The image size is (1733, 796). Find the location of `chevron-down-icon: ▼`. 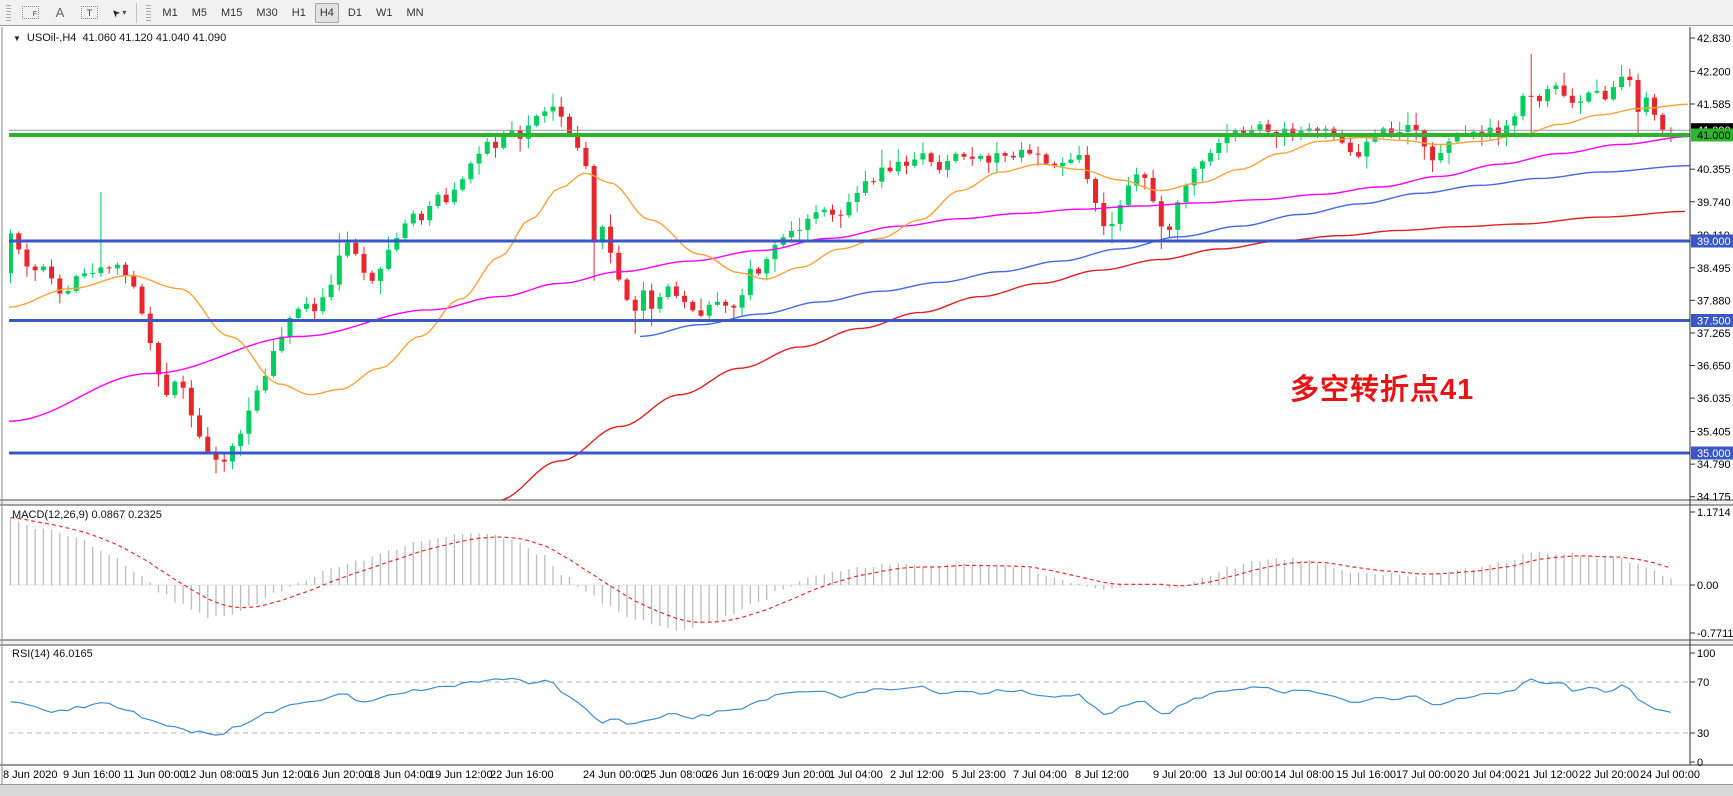

chevron-down-icon: ▼ is located at coordinates (17, 38).